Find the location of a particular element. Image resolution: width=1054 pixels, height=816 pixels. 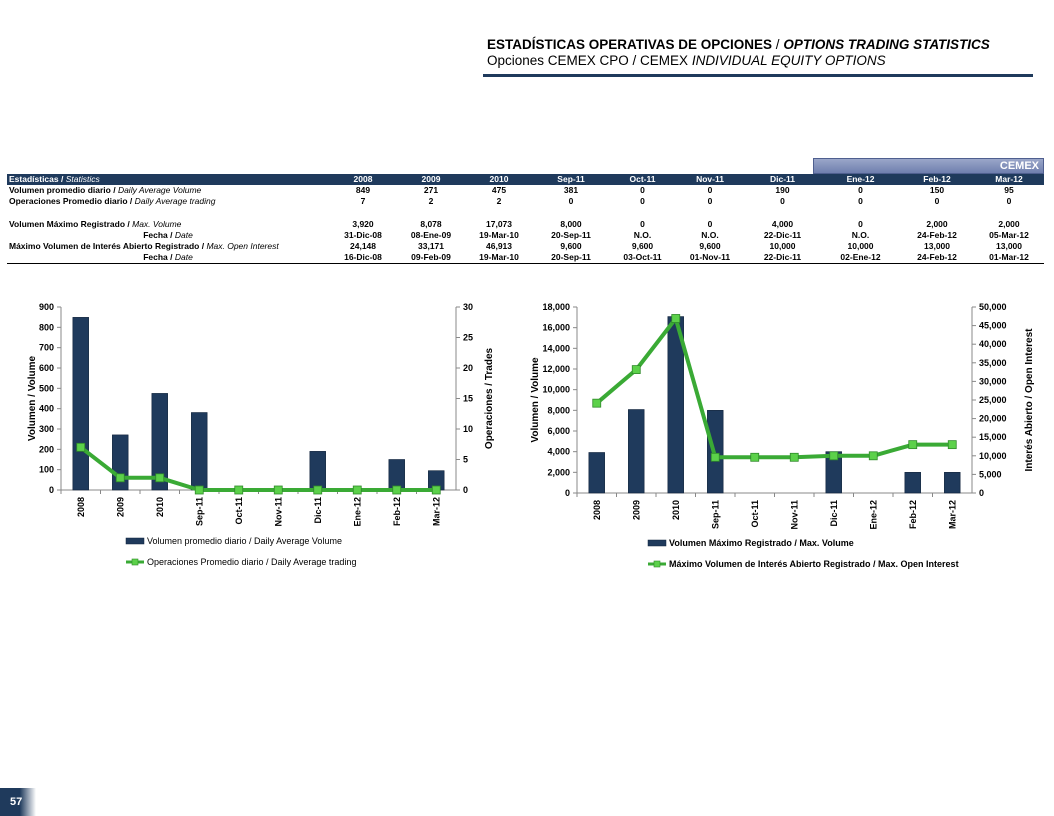

col-header: Oct-11 is located at coordinates (642, 179).